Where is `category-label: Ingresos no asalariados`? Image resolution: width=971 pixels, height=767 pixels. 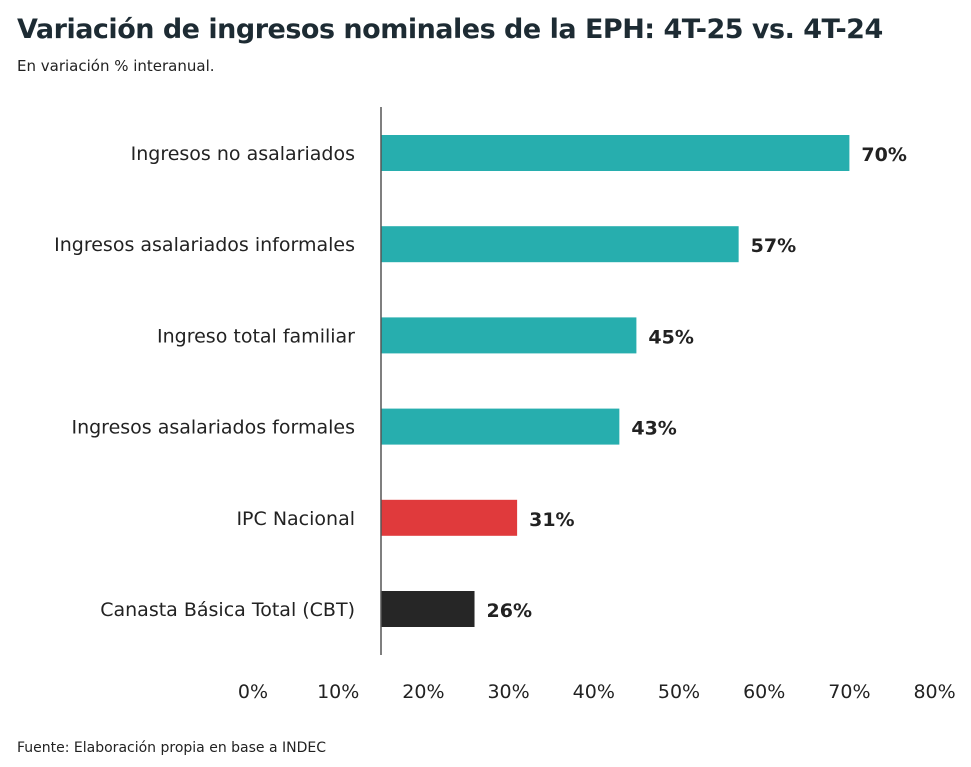
category-label: Ingresos no asalariados is located at coordinates (243, 154).